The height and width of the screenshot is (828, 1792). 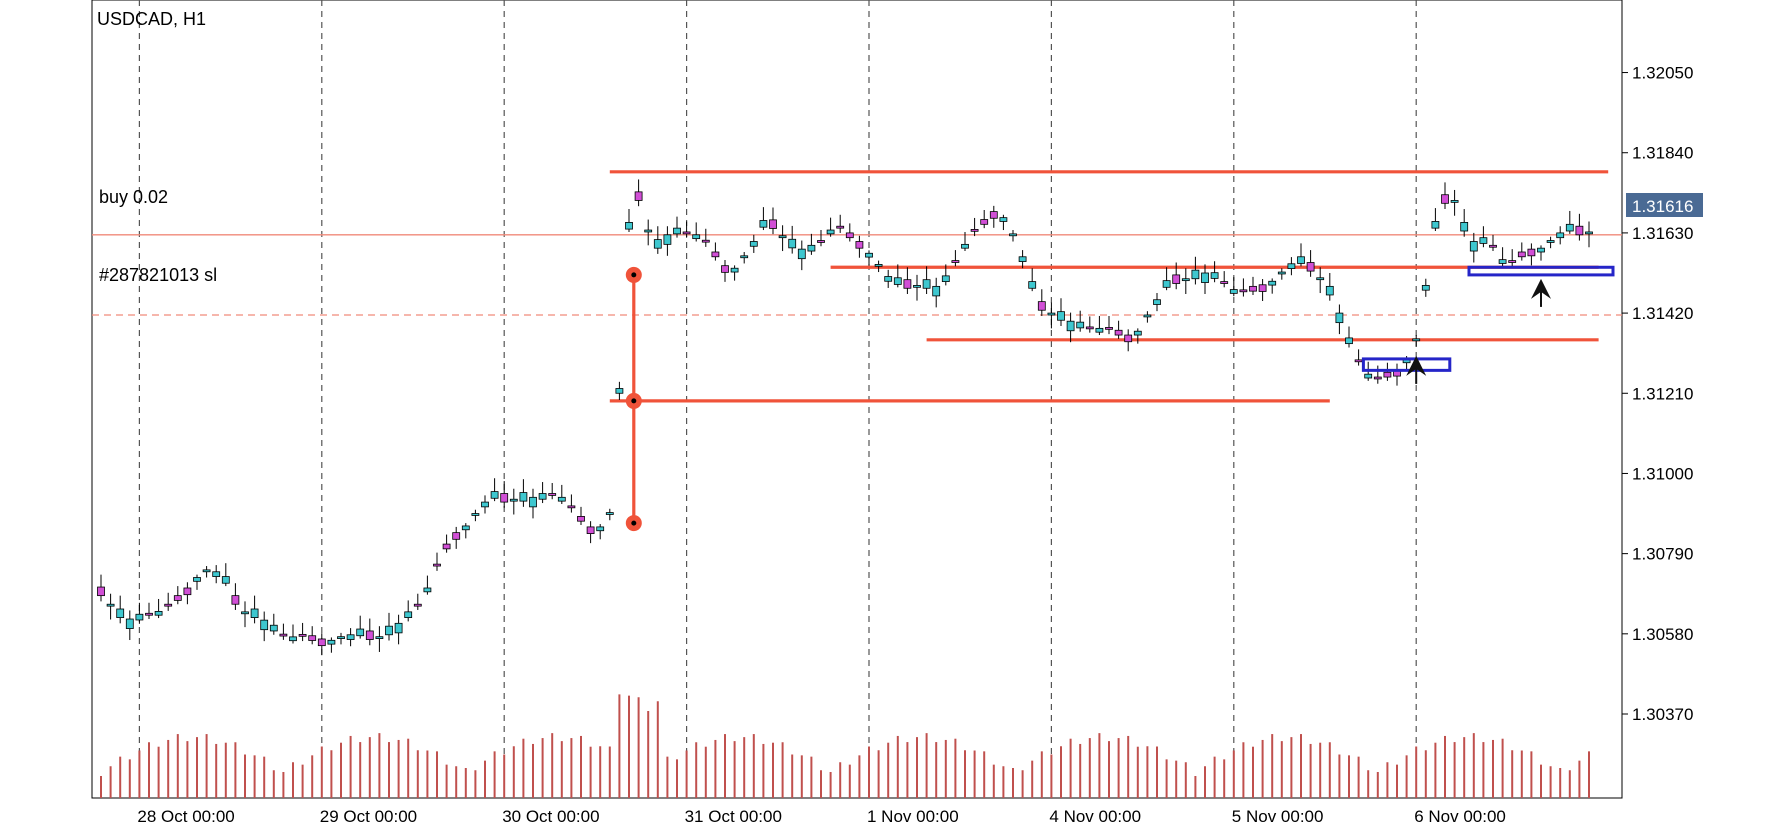 What do you see at coordinates (1662, 73) in the screenshot?
I see `y-tick-label: 1.32050` at bounding box center [1662, 73].